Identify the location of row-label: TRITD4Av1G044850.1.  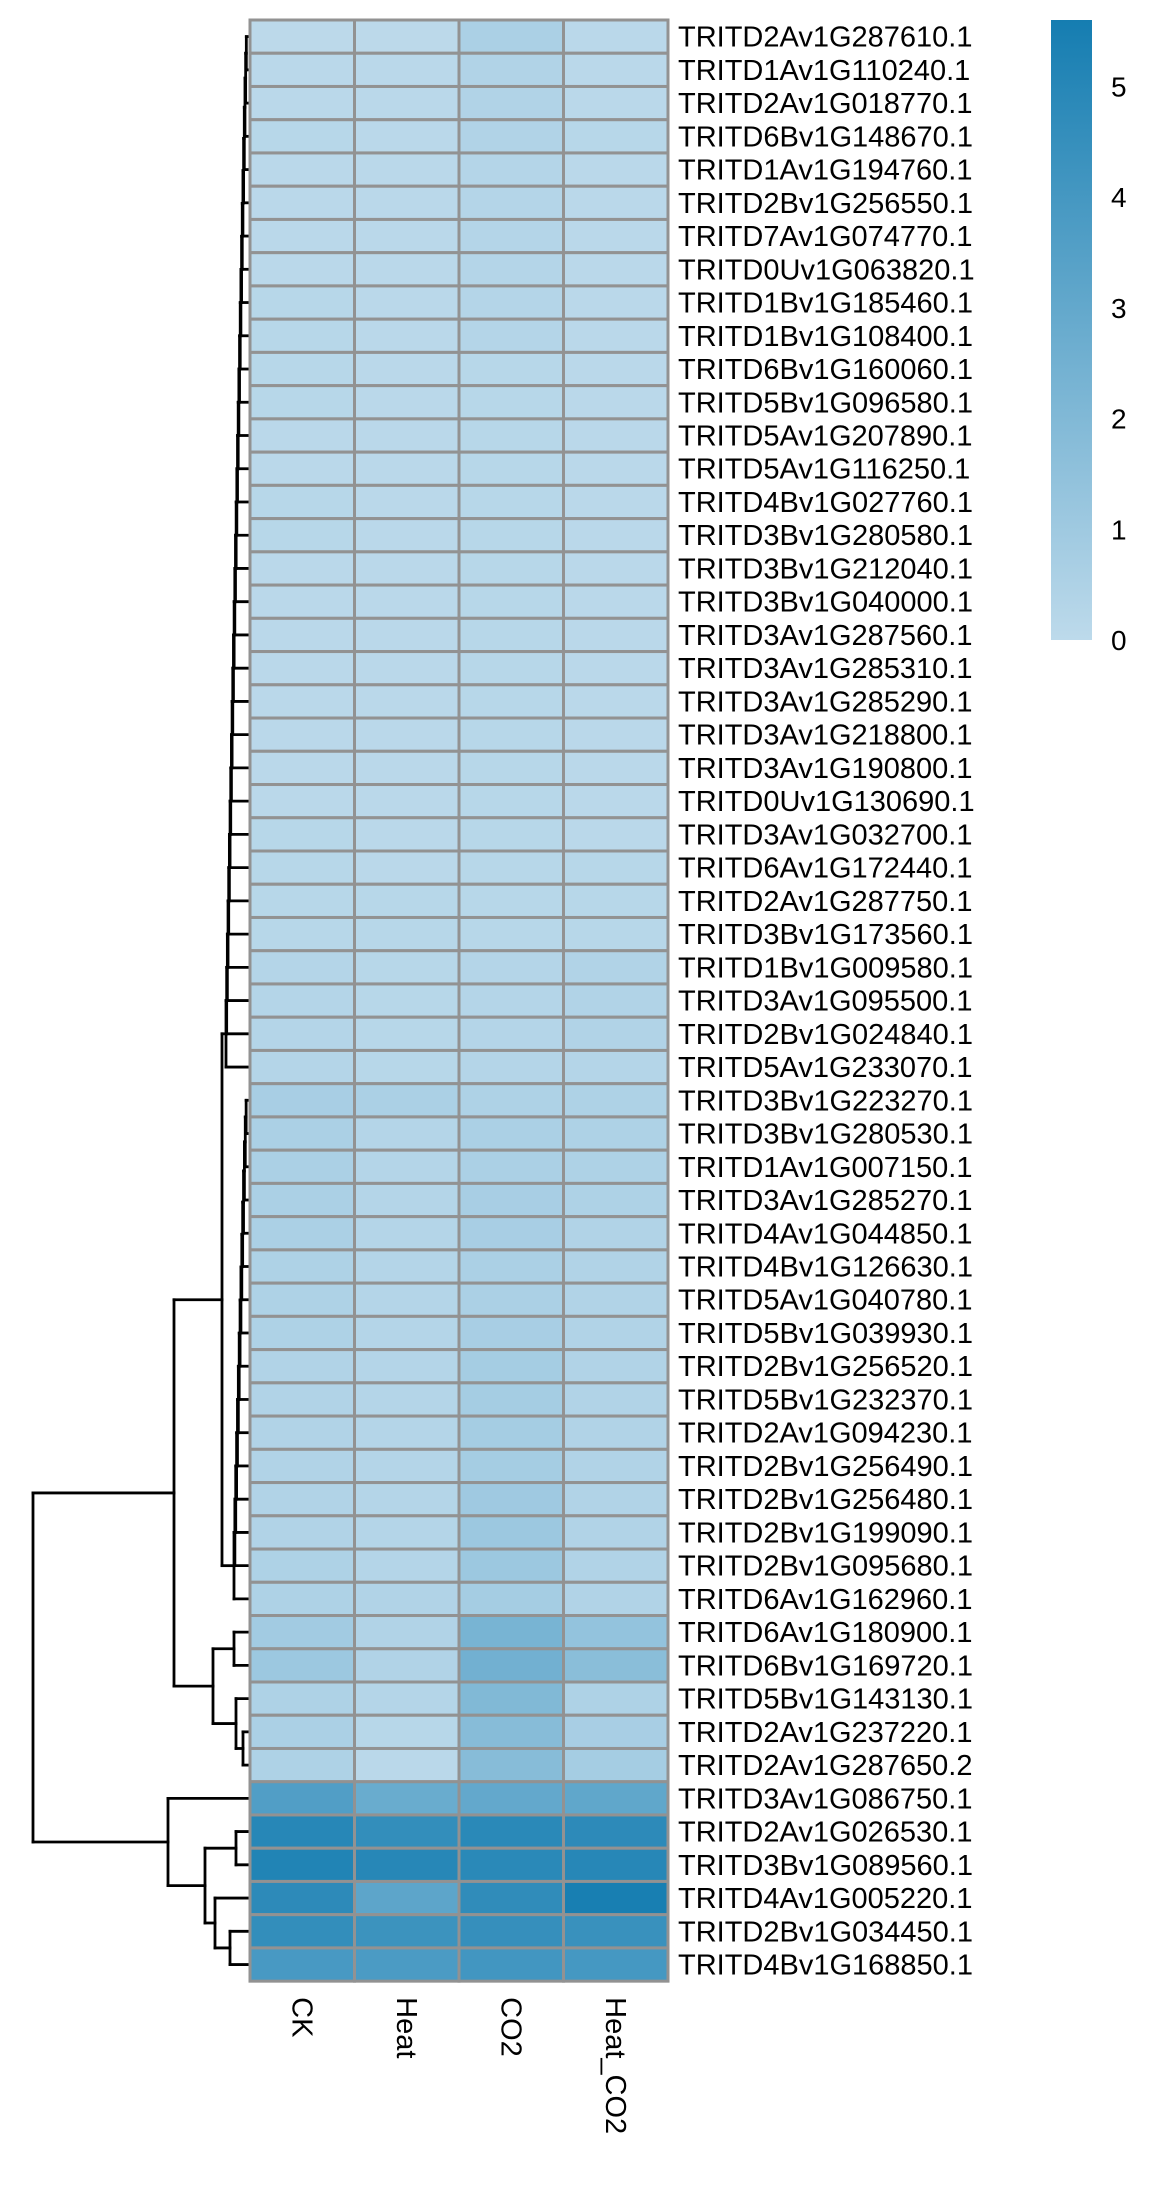
(825, 1234).